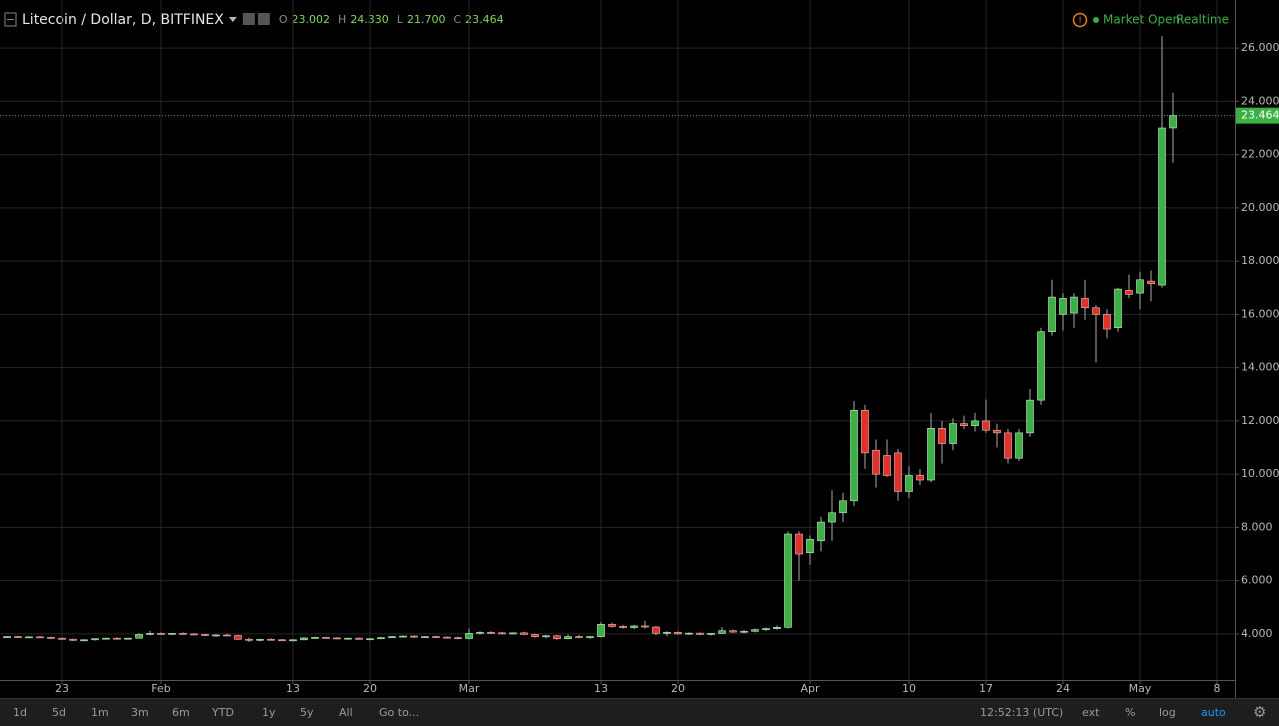 This screenshot has height=726, width=1279. What do you see at coordinates (140, 712) in the screenshot?
I see `range-button: 3m` at bounding box center [140, 712].